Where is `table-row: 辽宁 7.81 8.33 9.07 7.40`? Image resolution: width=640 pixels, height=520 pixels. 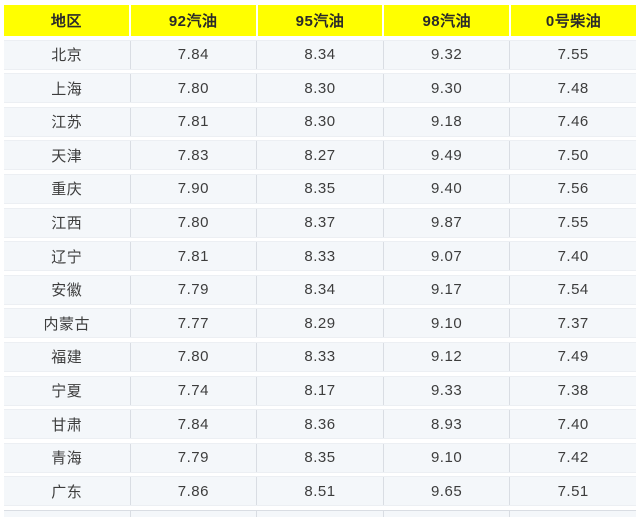
table-row: 辽宁 7.81 8.33 9.07 7.40 is located at coordinates (320, 256).